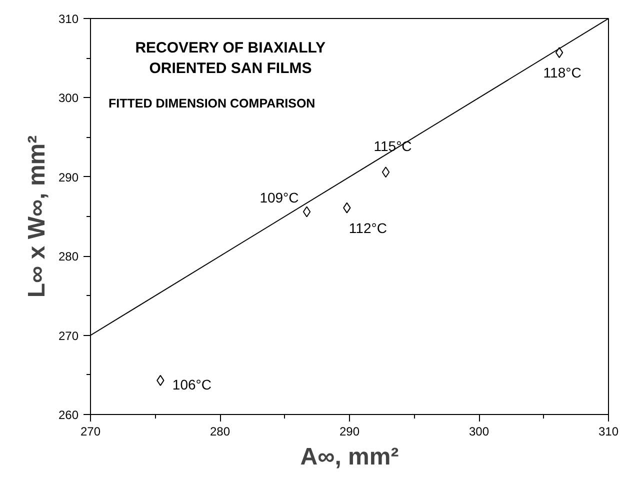 The width and height of the screenshot is (620, 486). I want to click on x-tick-label: 290, so click(349, 431).